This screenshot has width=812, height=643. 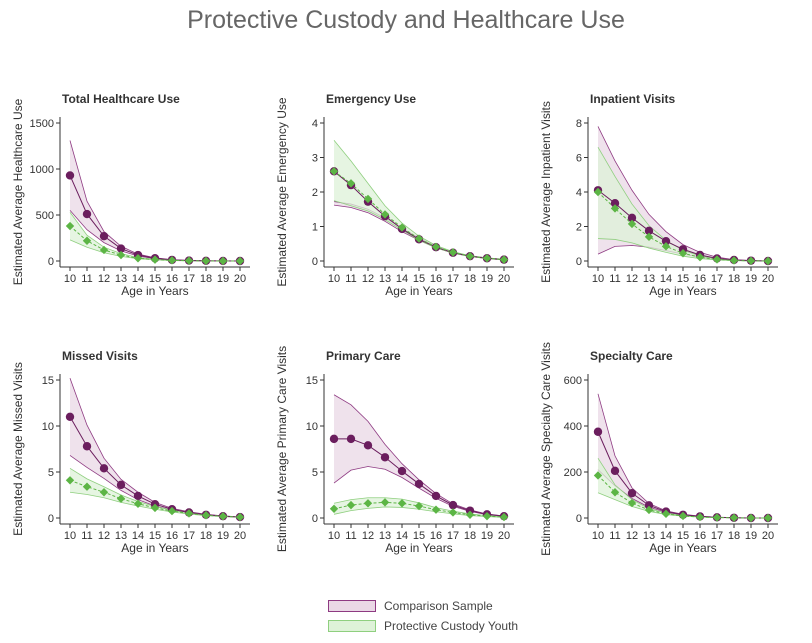 What do you see at coordinates (423, 626) in the screenshot?
I see `legend-item-custody: Protective Custody Youth` at bounding box center [423, 626].